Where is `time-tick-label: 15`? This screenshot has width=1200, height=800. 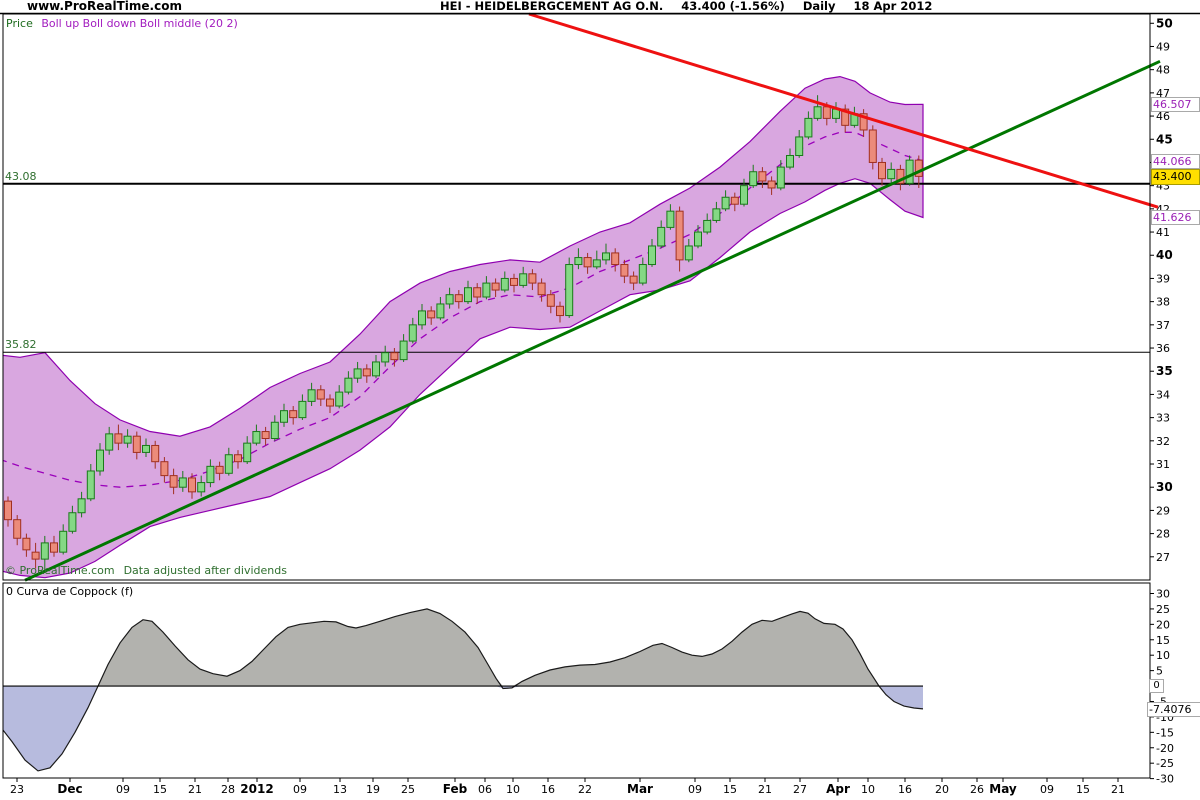
time-tick-label: 15 is located at coordinates (1083, 789).